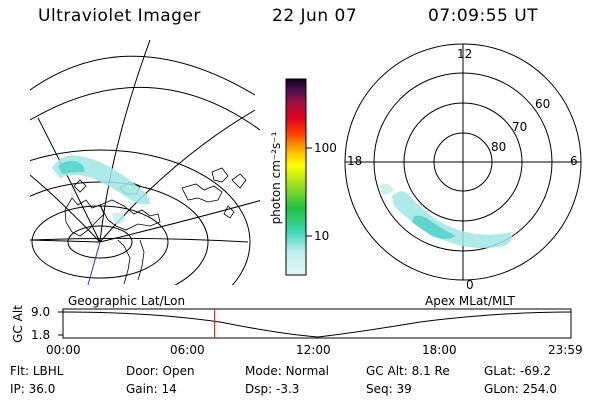 This screenshot has width=600, height=400. Describe the element at coordinates (483, 16) in the screenshot. I see `time-label: 07:09:55 UT` at that location.